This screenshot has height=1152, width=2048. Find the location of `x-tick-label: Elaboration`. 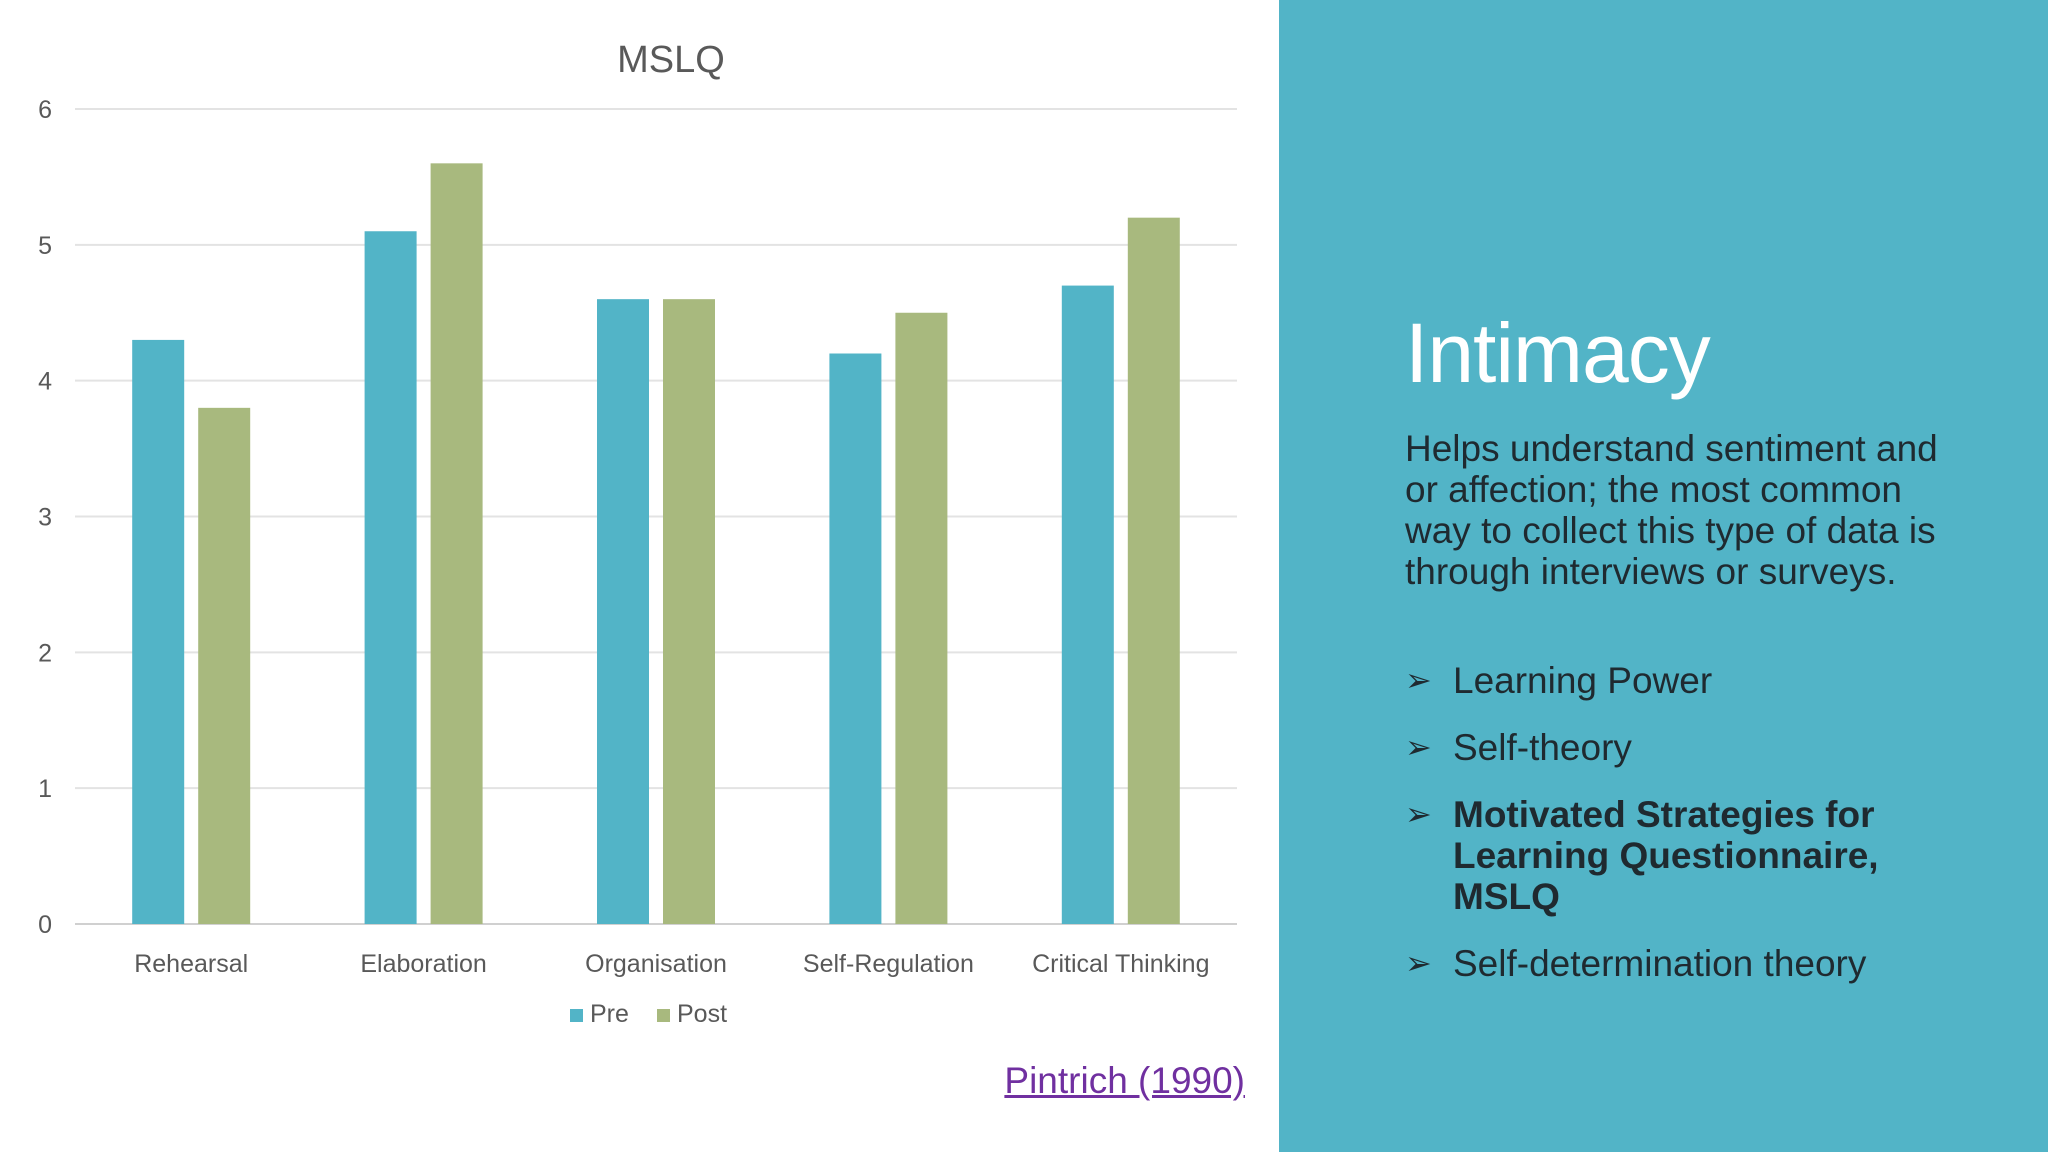

x-tick-label: Elaboration is located at coordinates (423, 964).